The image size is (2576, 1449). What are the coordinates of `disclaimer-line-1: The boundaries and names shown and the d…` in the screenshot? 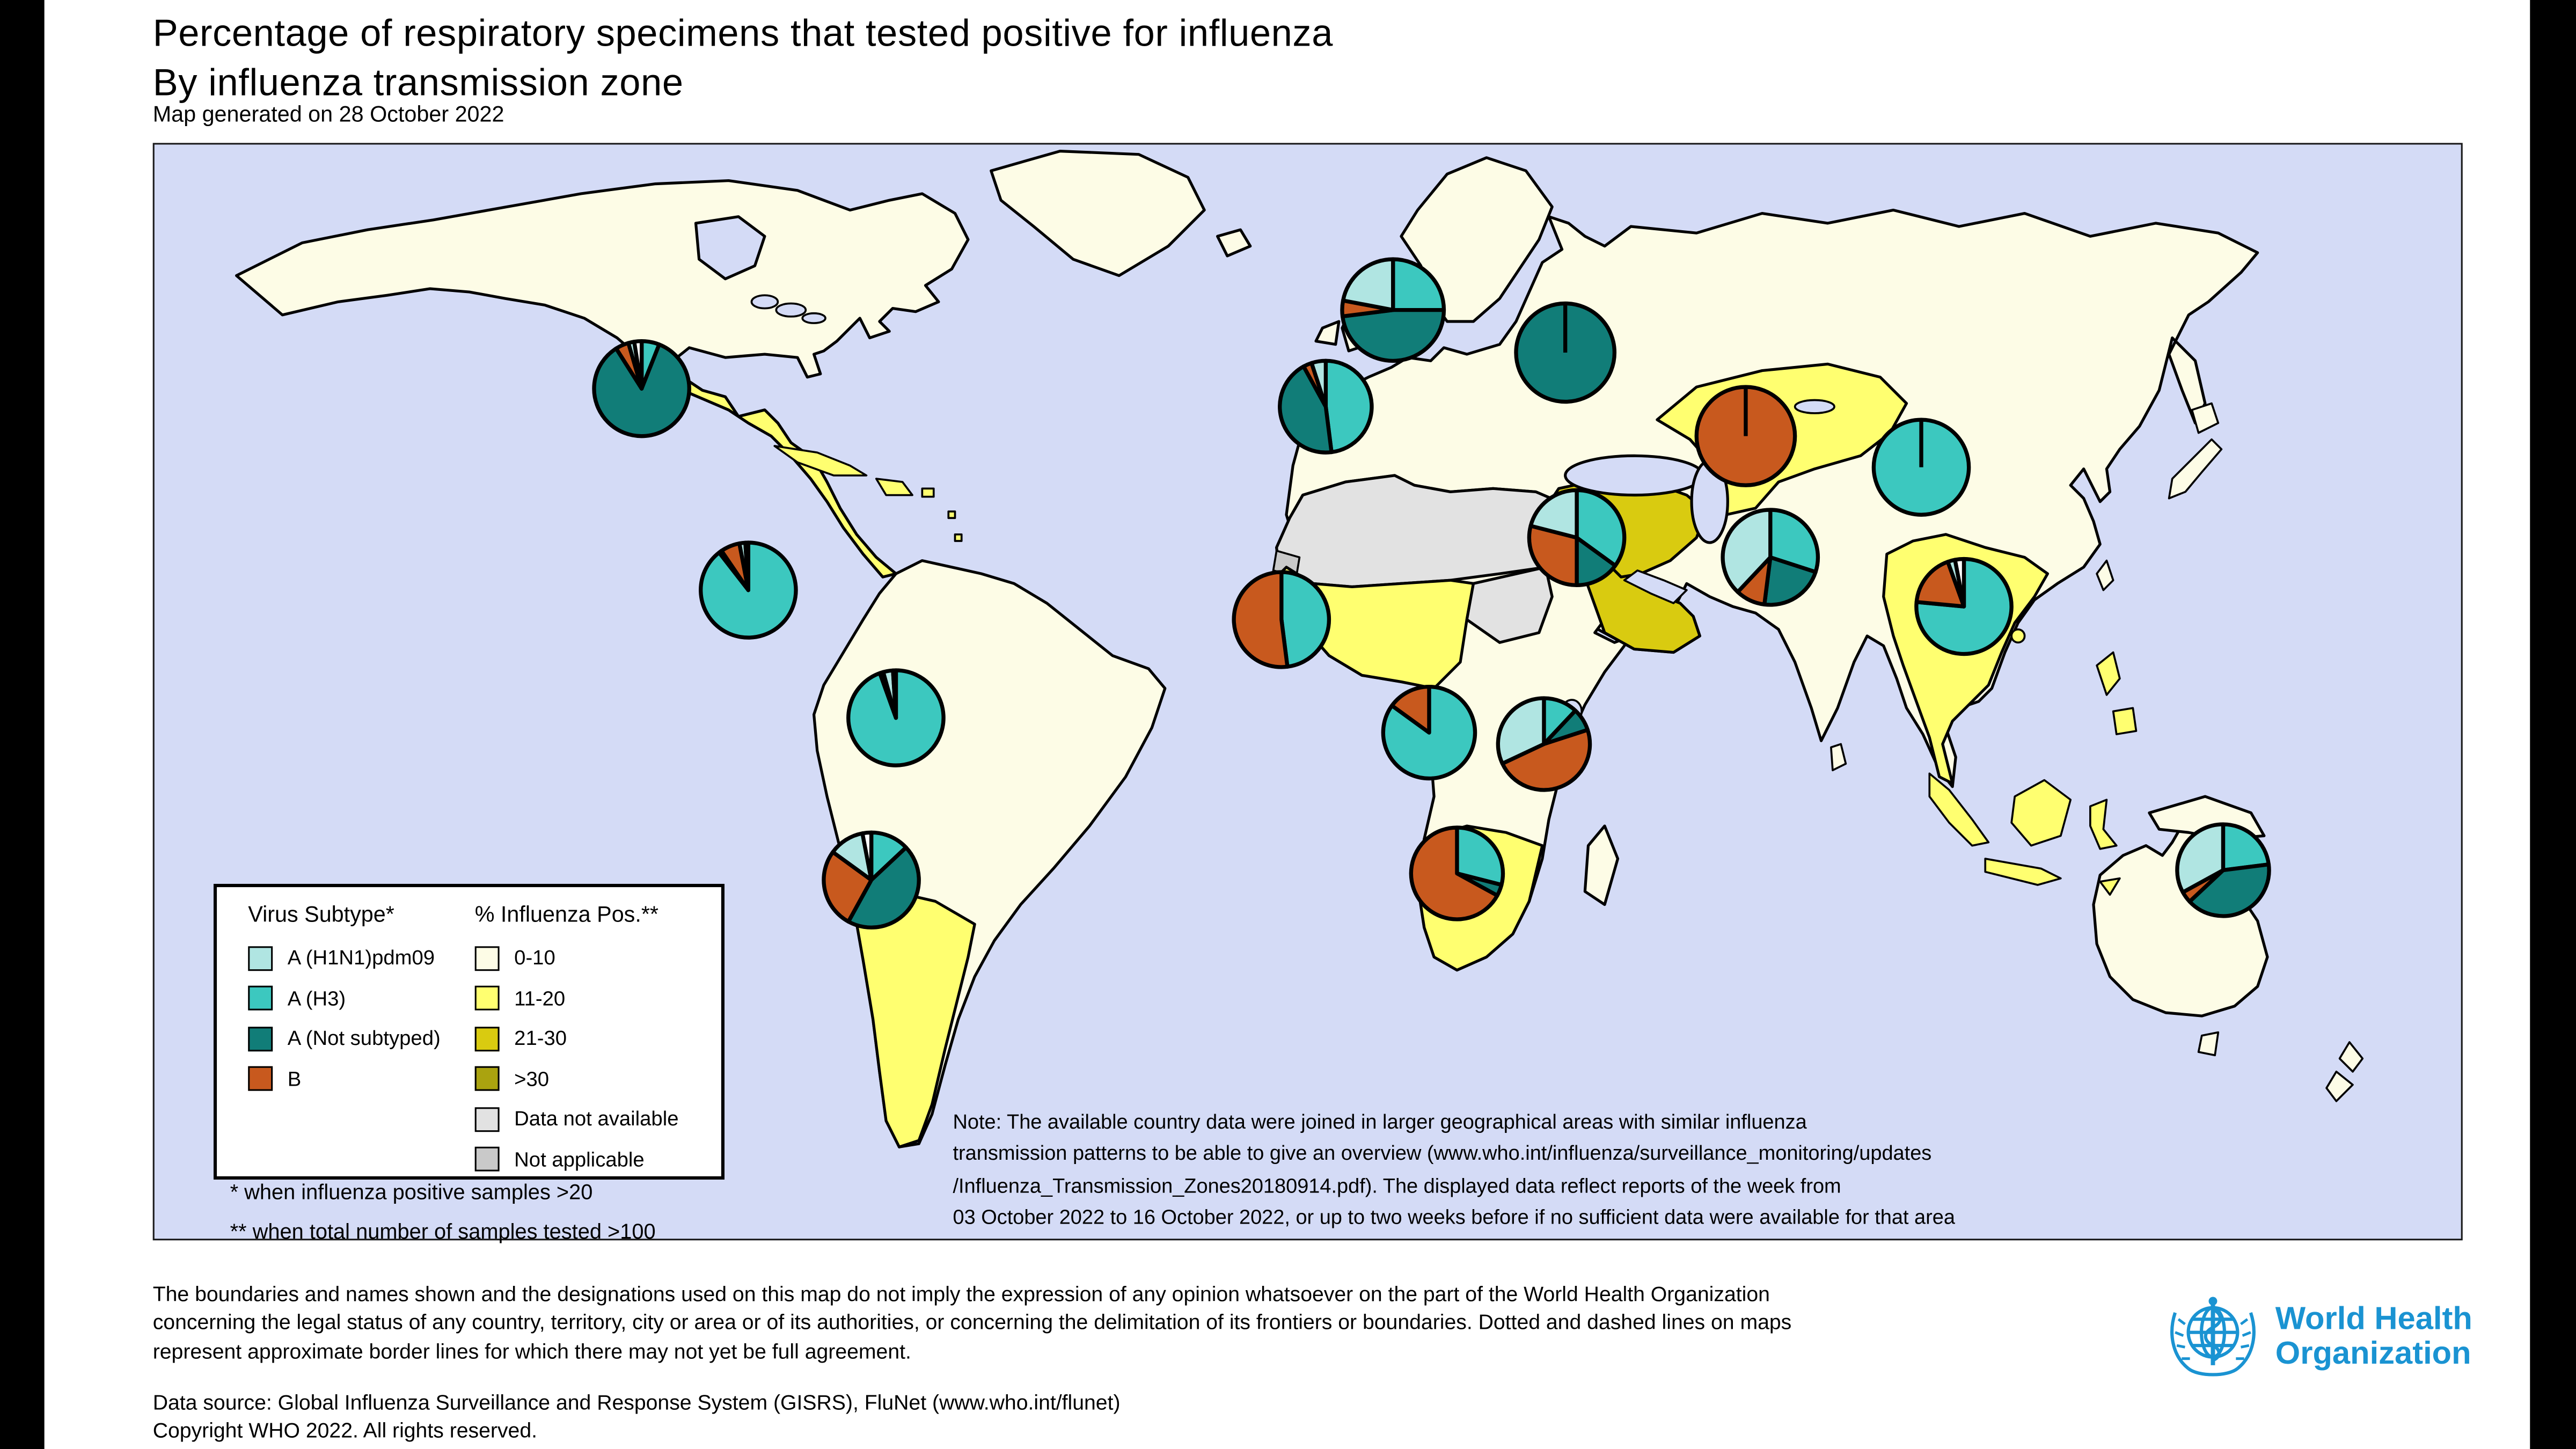 It's located at (961, 1293).